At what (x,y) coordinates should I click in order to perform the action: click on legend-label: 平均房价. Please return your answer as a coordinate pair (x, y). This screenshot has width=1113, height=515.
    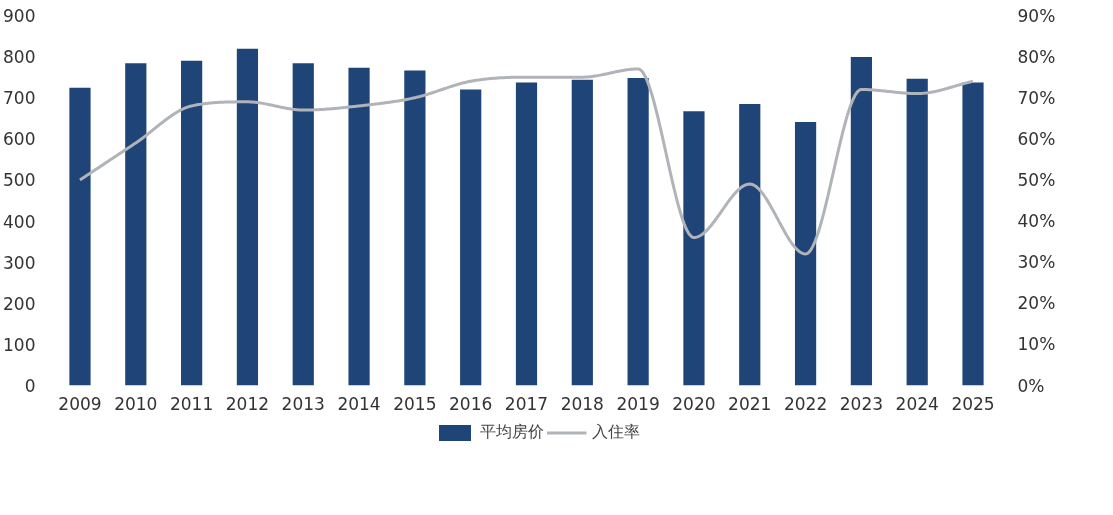
    Looking at the image, I should click on (511, 432).